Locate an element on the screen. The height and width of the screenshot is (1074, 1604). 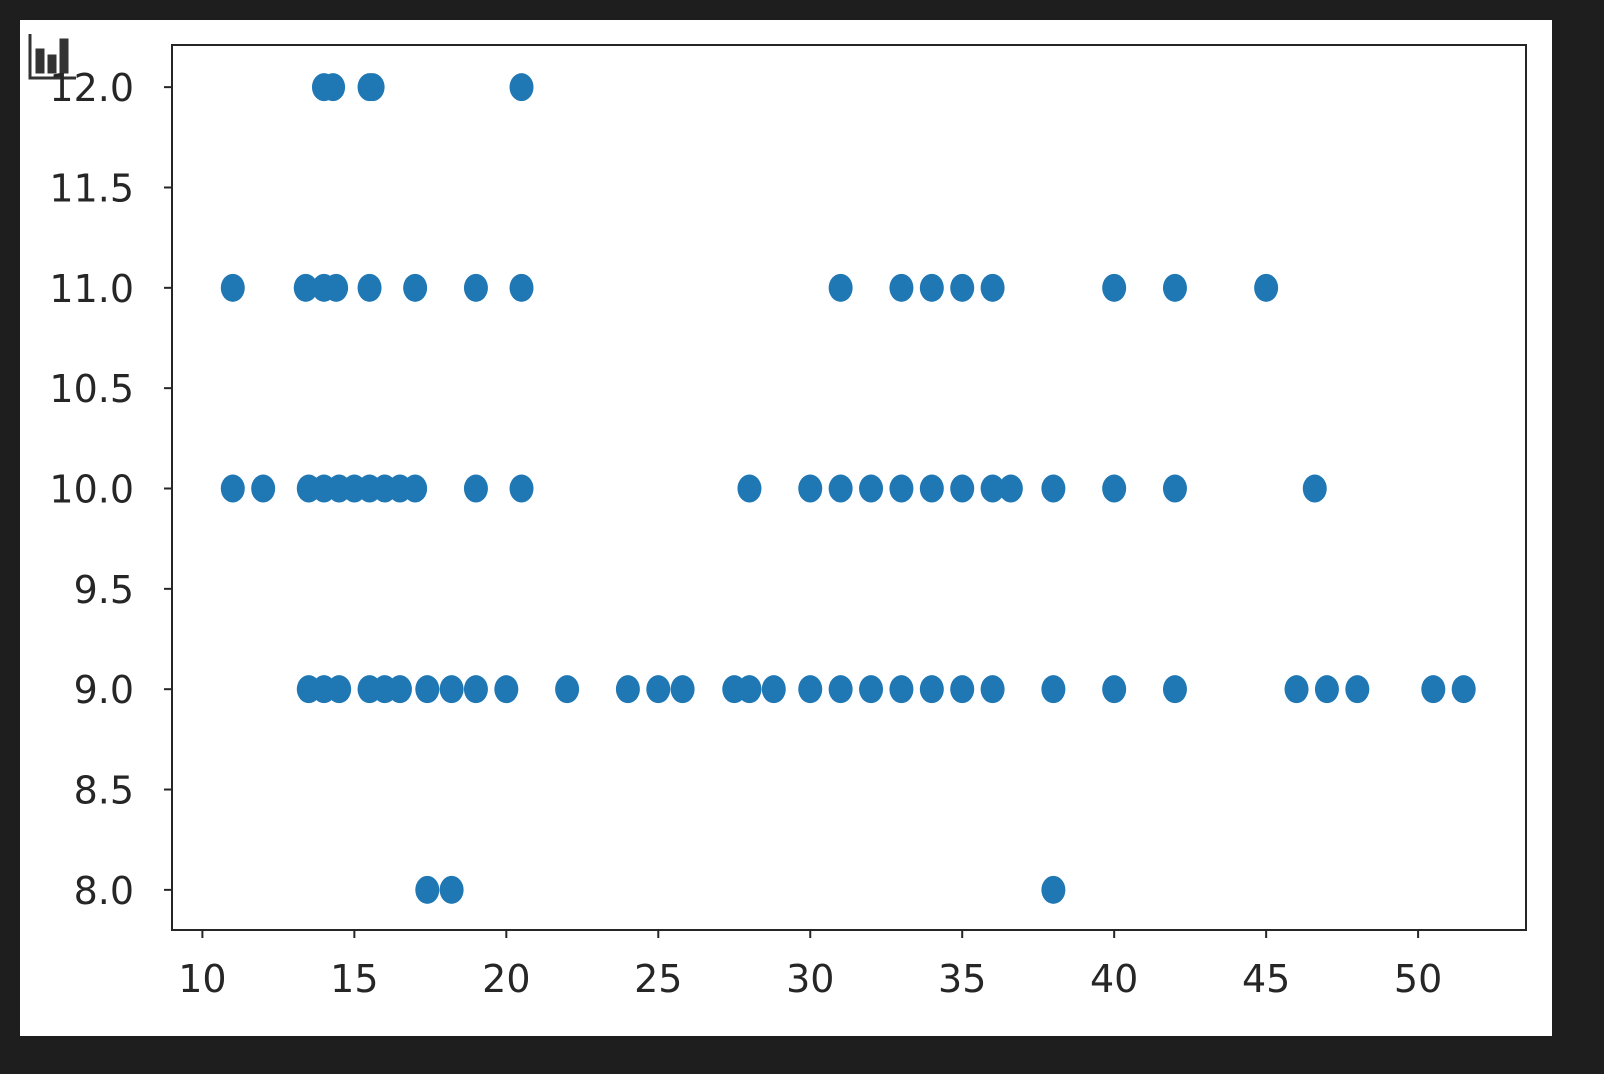
bar-chart-icon is located at coordinates (52, 57).